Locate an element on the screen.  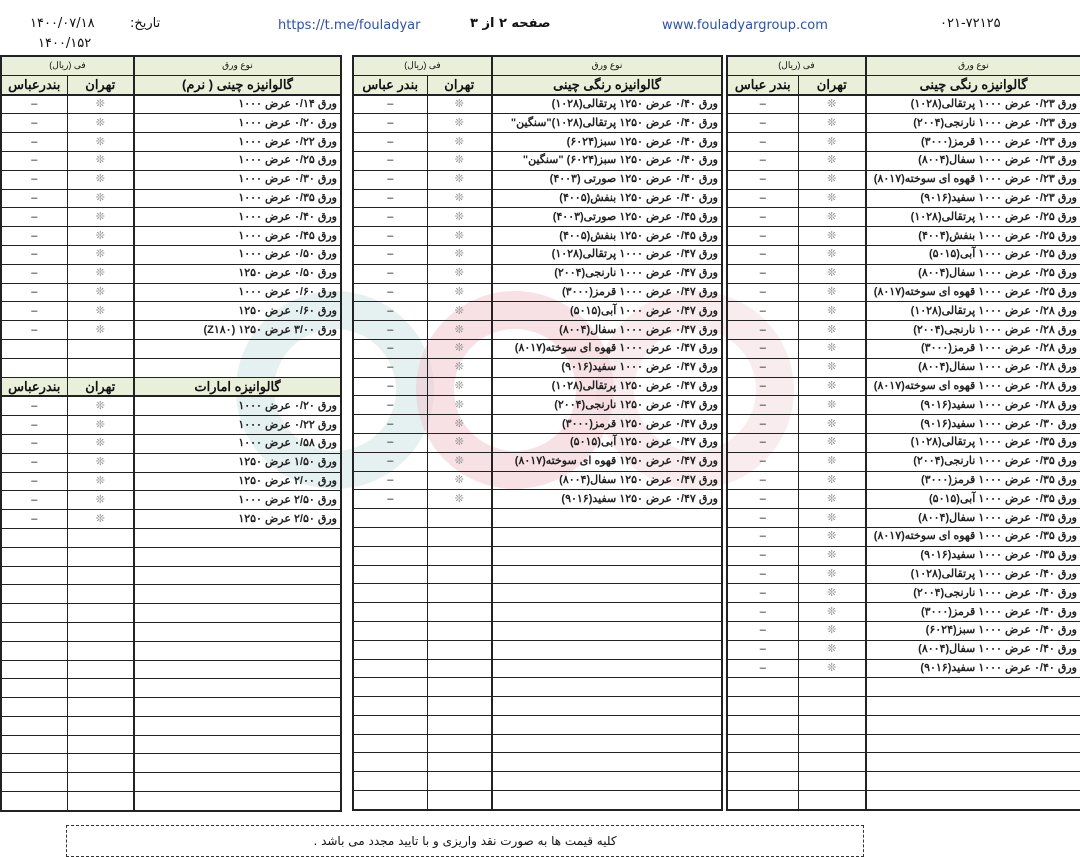
section-title: گالوانیزه رنگی چینی is located at coordinates (972, 85).